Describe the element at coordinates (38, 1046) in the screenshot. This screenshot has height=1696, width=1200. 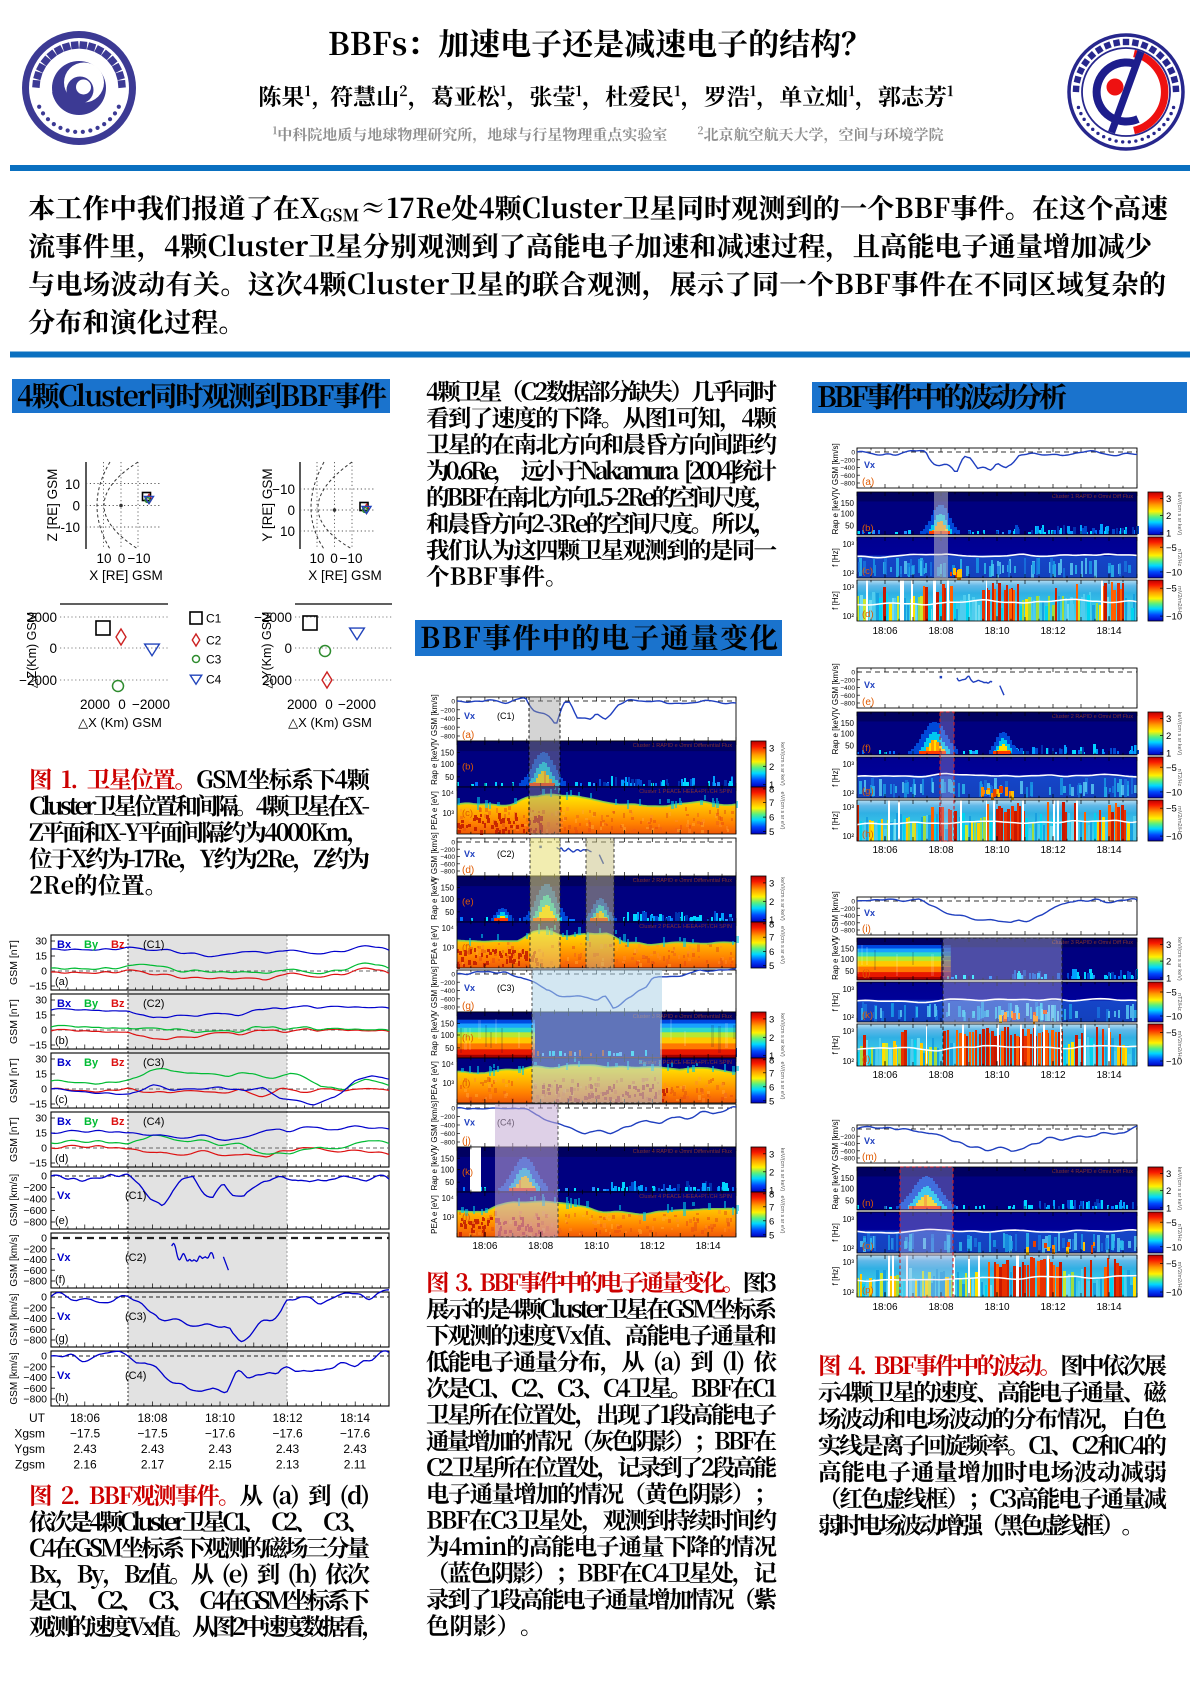
I see `svg-text: −15` at that location.